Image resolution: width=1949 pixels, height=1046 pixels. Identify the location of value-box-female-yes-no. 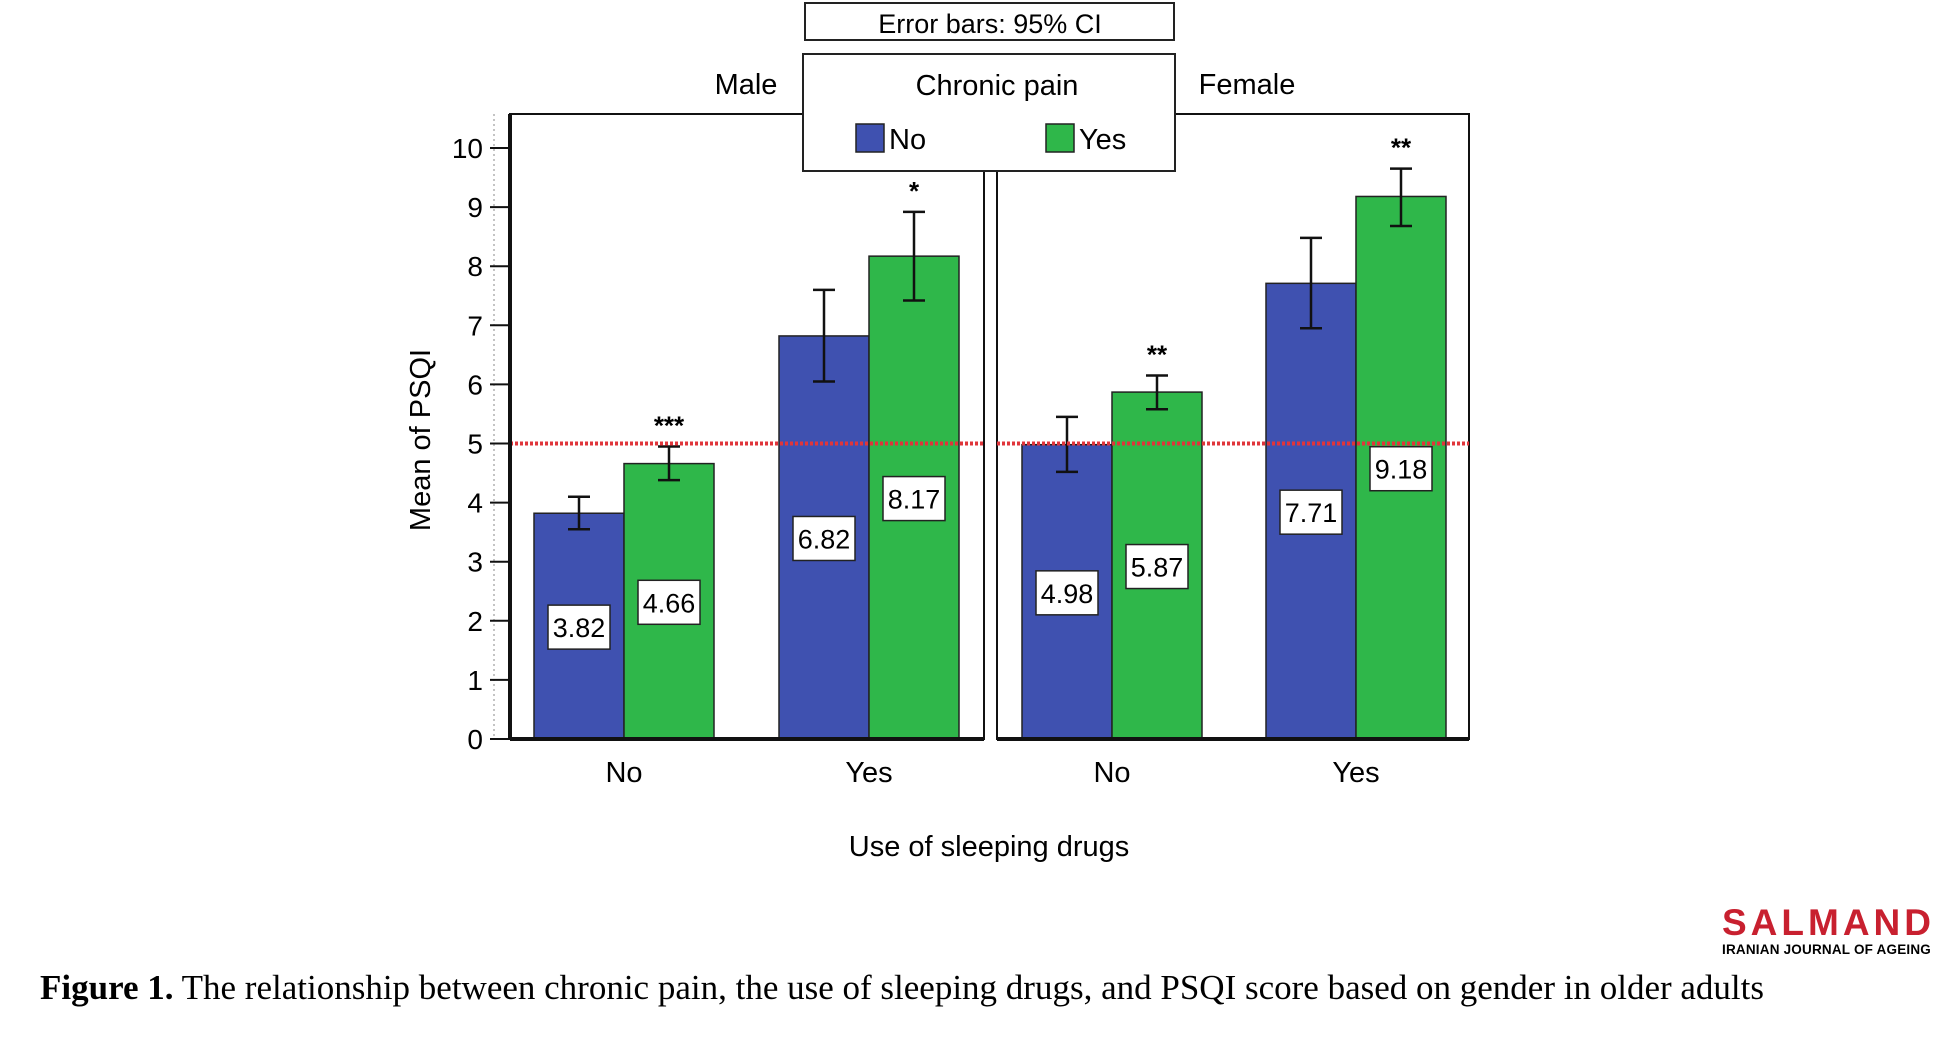
(1311, 512).